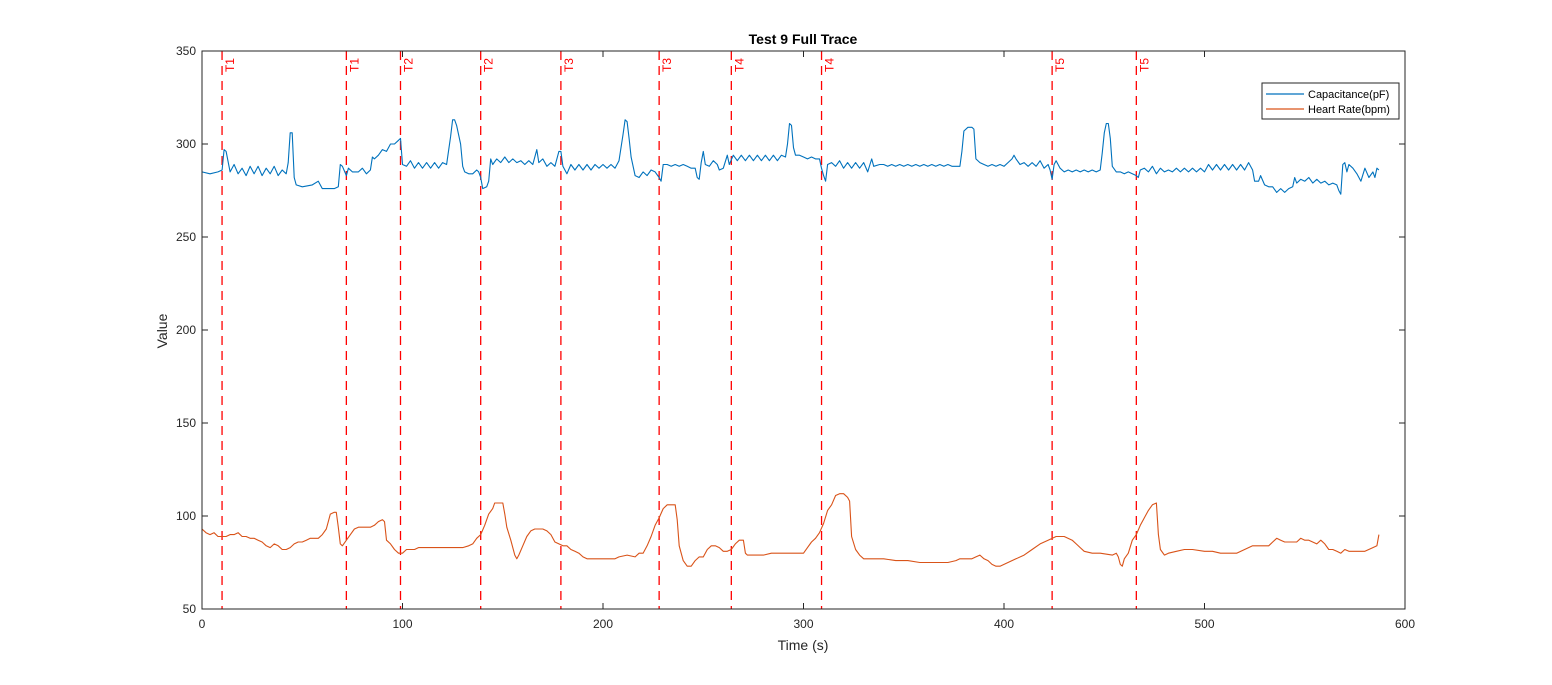 This screenshot has width=1552, height=685. What do you see at coordinates (790, 530) in the screenshot?
I see `heart-rate-line` at bounding box center [790, 530].